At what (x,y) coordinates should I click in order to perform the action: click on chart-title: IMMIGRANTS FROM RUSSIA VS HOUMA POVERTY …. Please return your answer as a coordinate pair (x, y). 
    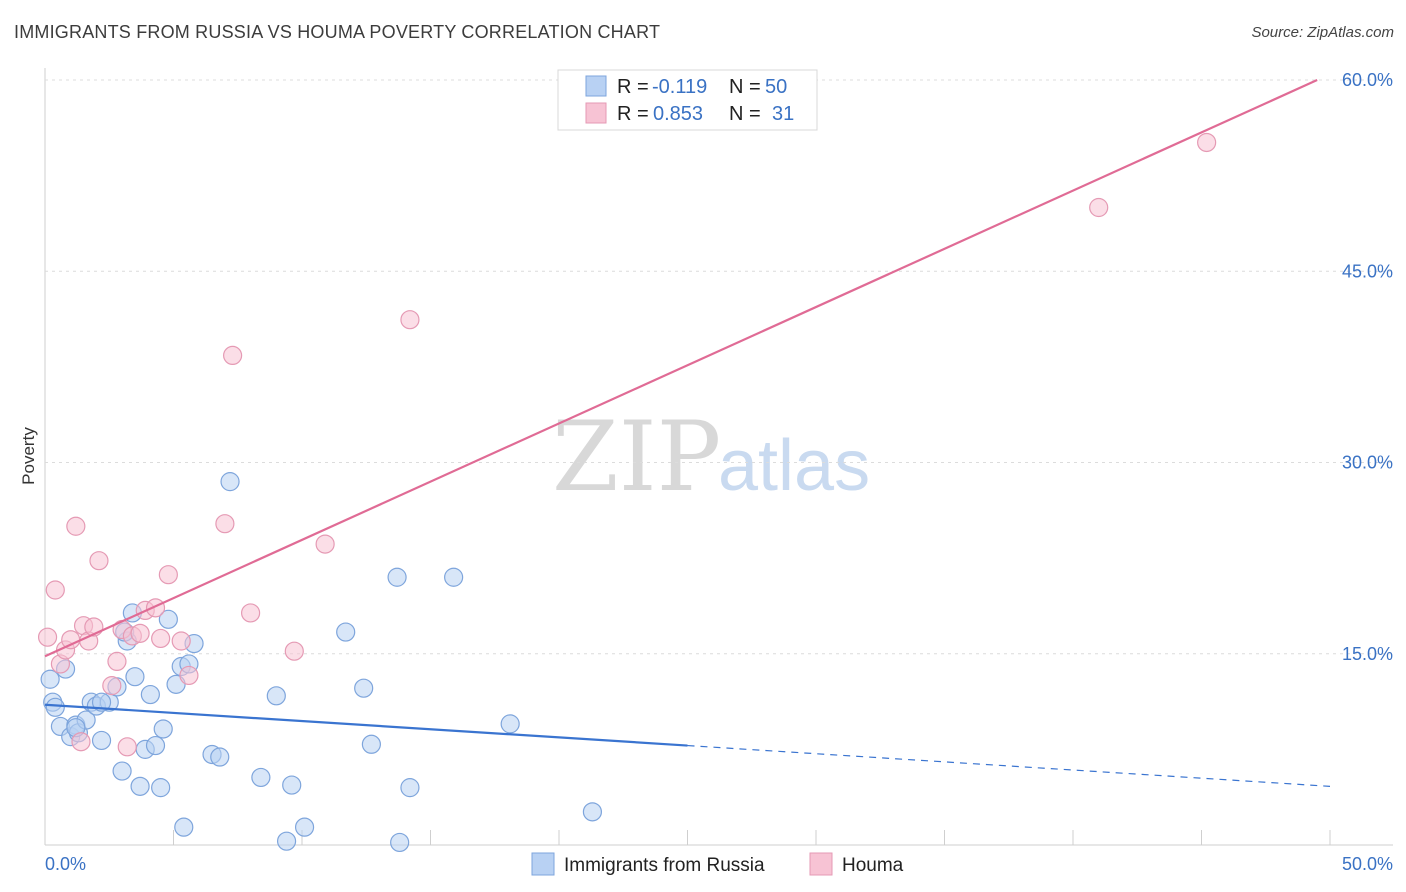
    Looking at the image, I should click on (337, 32).